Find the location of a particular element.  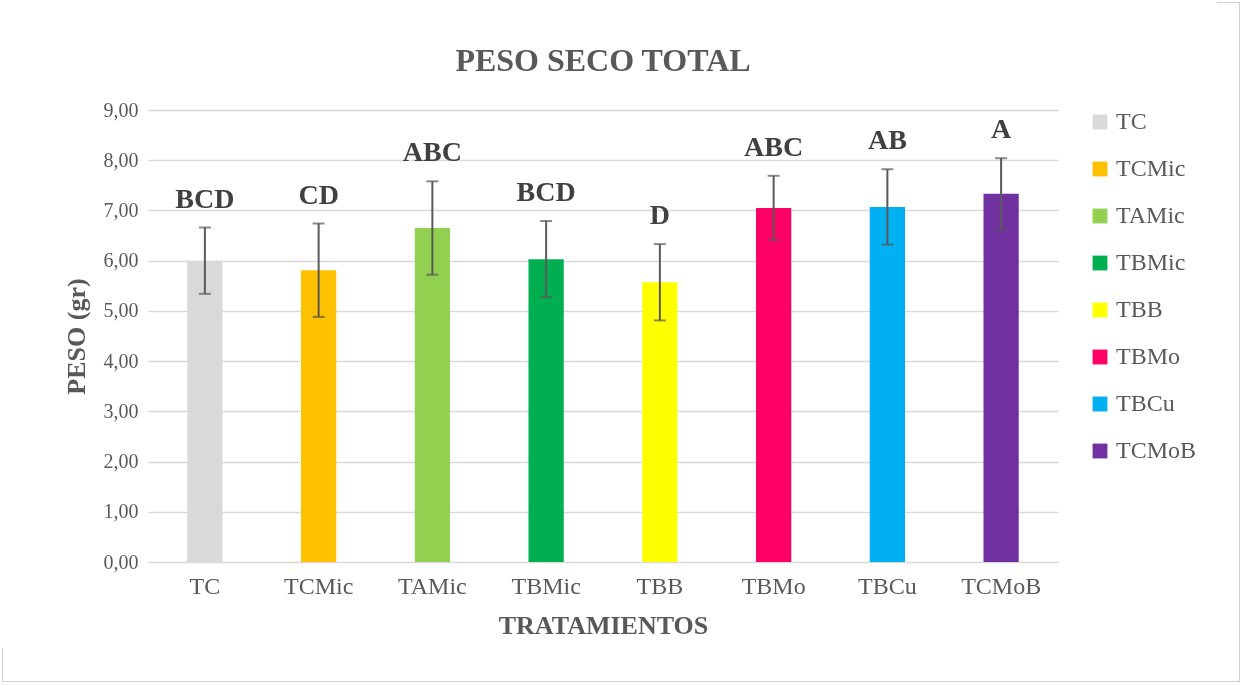

x-axis-title: TRATAMIENTOS is located at coordinates (603, 625).